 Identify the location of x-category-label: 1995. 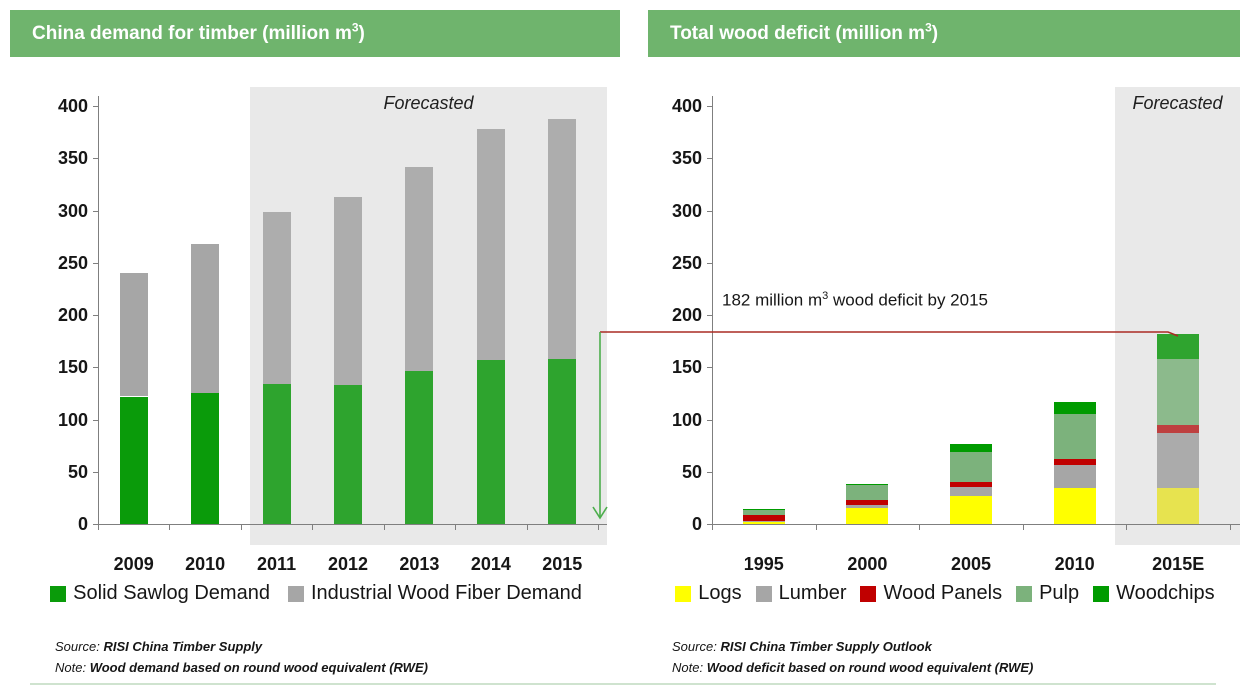
(763, 564).